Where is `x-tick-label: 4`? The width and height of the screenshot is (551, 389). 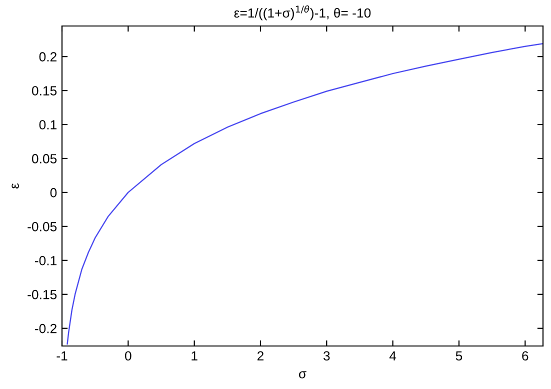 x-tick-label: 4 is located at coordinates (392, 355).